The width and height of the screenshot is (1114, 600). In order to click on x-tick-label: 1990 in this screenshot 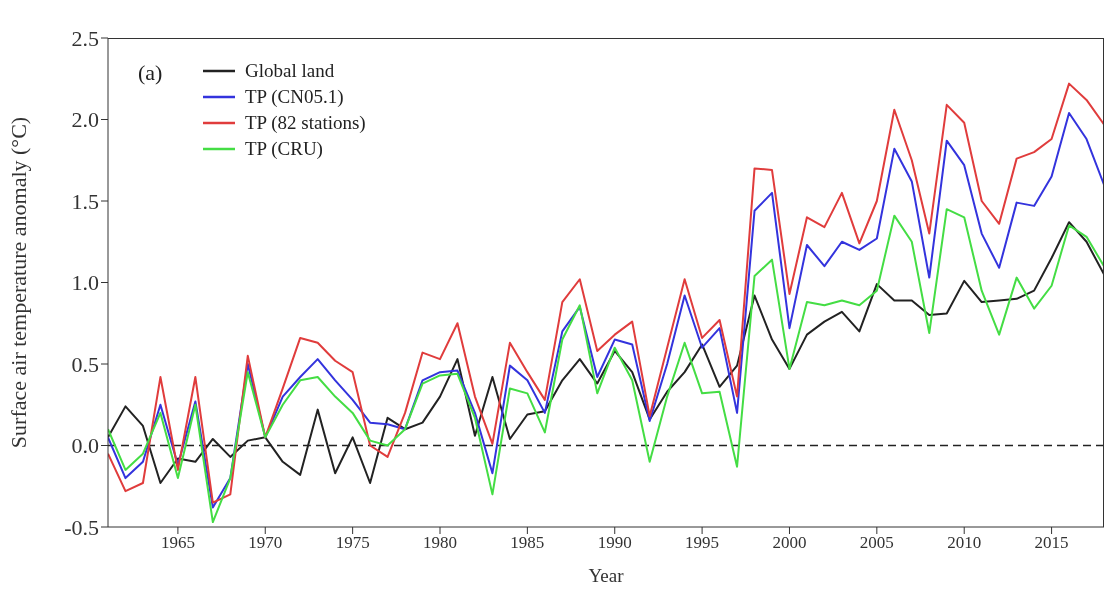, I will do `click(614, 543)`.